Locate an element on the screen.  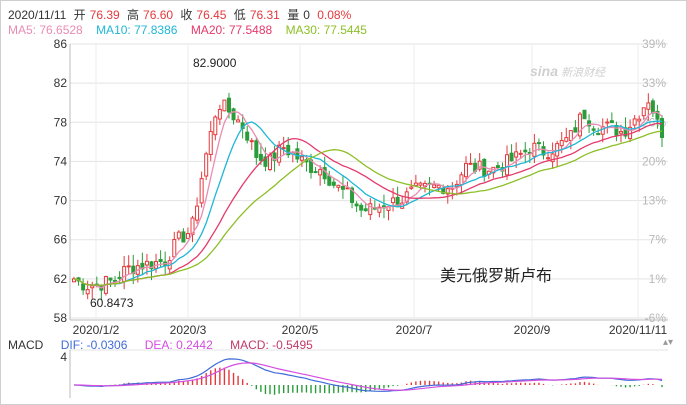
x-tick-label: 2020/3 is located at coordinates (188, 330).